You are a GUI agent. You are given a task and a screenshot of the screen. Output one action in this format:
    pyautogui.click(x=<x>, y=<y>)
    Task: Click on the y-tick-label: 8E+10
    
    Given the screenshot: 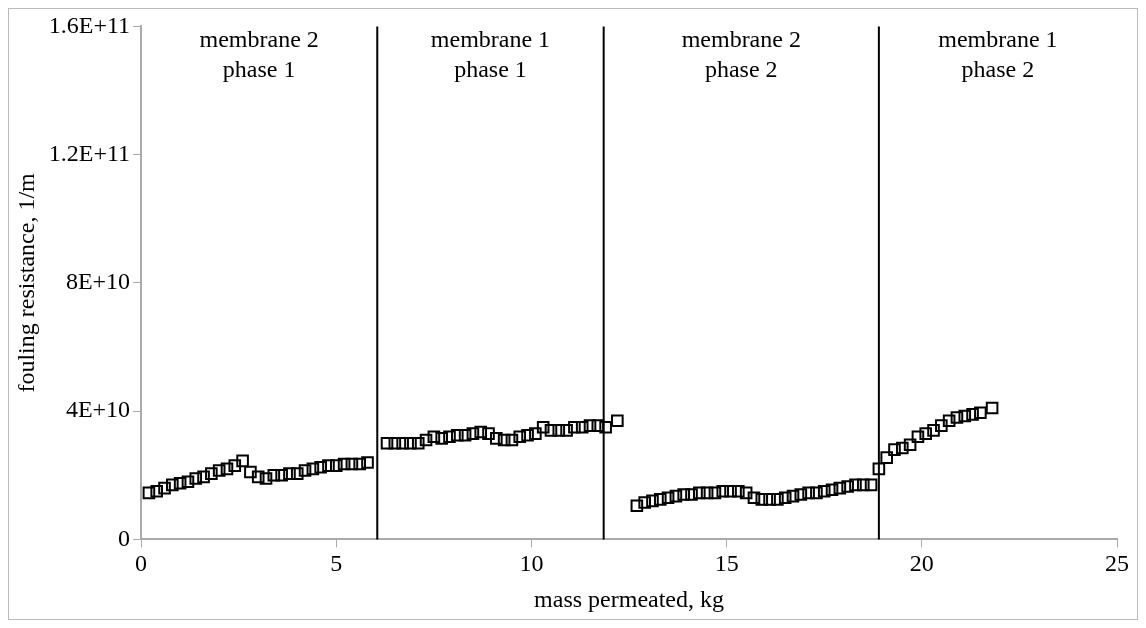 What is the action you would take?
    pyautogui.click(x=98, y=281)
    